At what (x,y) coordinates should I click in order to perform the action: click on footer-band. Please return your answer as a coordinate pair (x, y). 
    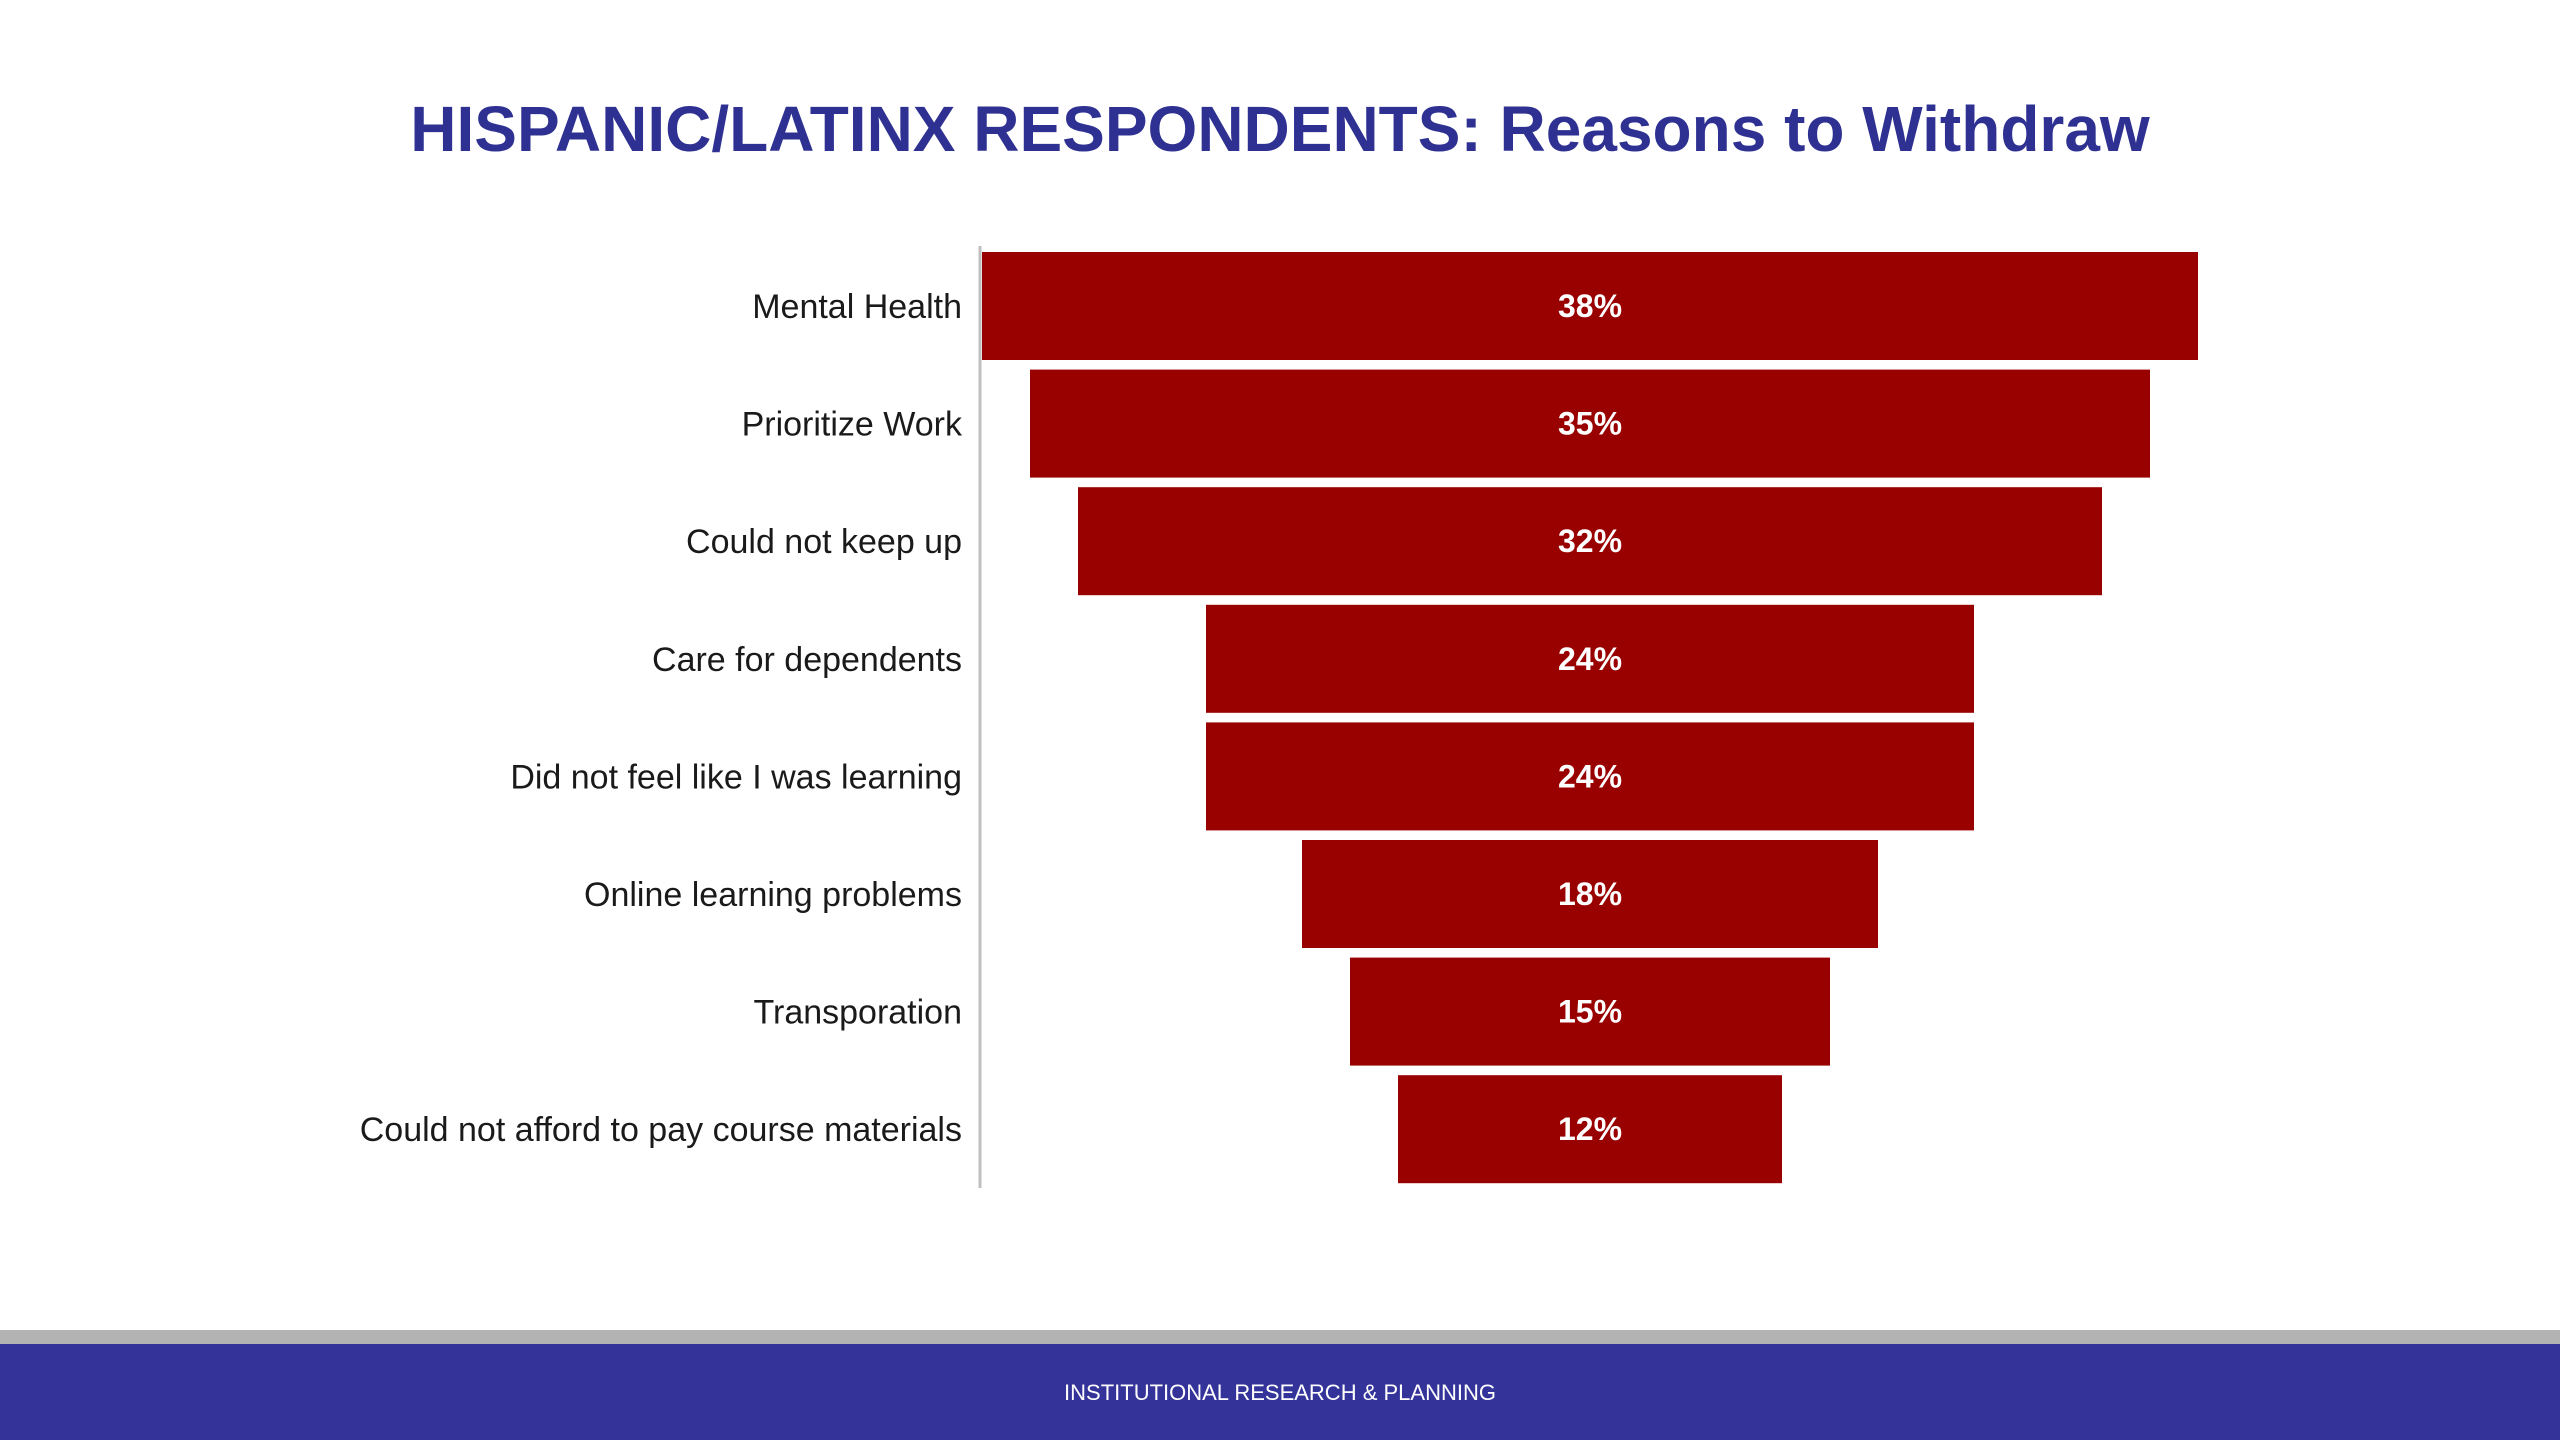
    Looking at the image, I should click on (1280, 1392).